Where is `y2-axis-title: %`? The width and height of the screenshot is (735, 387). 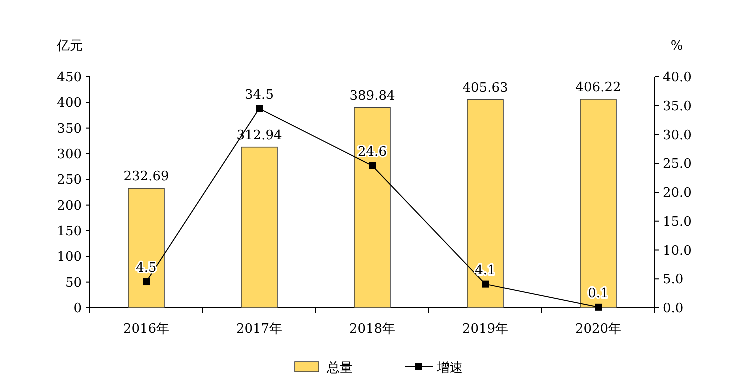
y2-axis-title: % is located at coordinates (677, 46).